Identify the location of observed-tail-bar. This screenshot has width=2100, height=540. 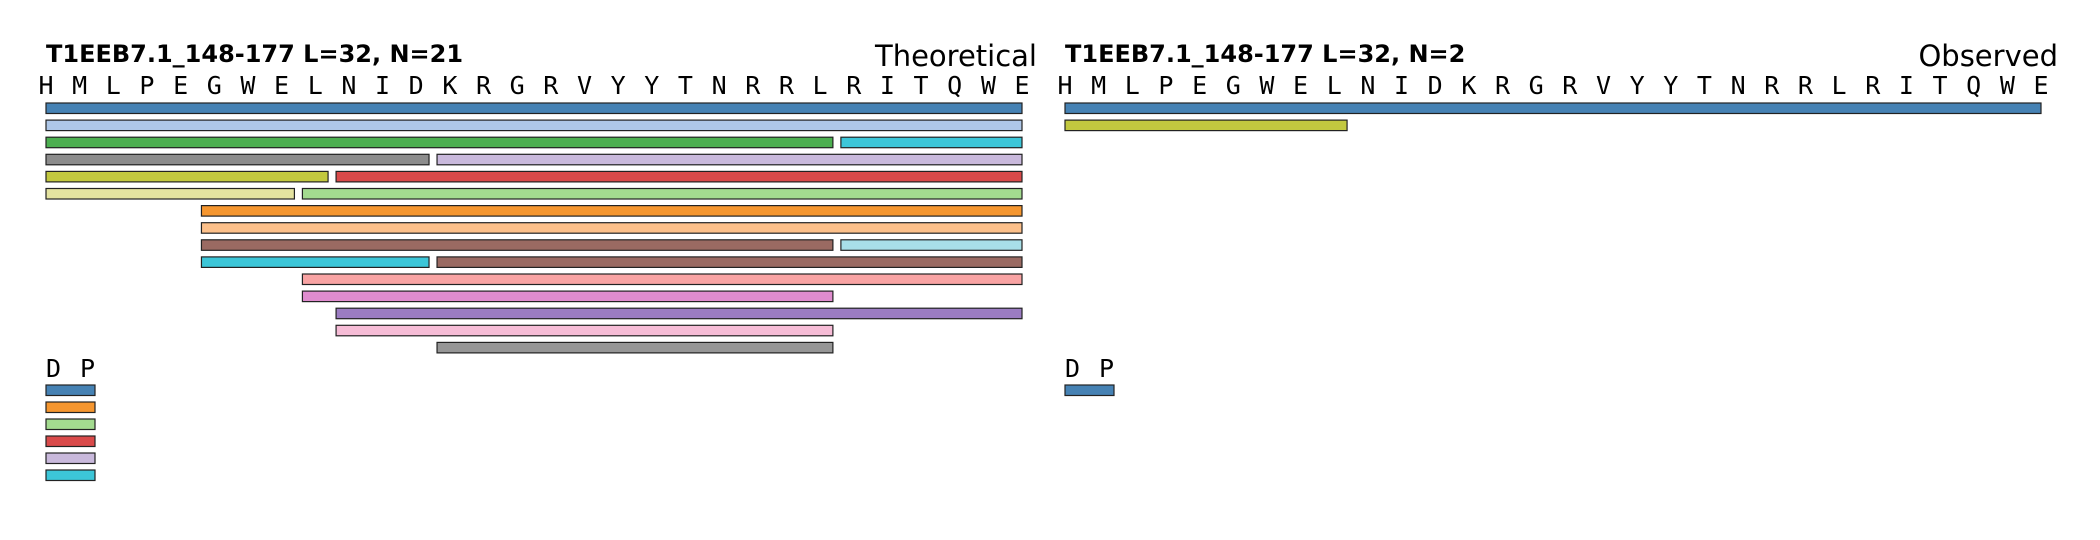
(1089, 390).